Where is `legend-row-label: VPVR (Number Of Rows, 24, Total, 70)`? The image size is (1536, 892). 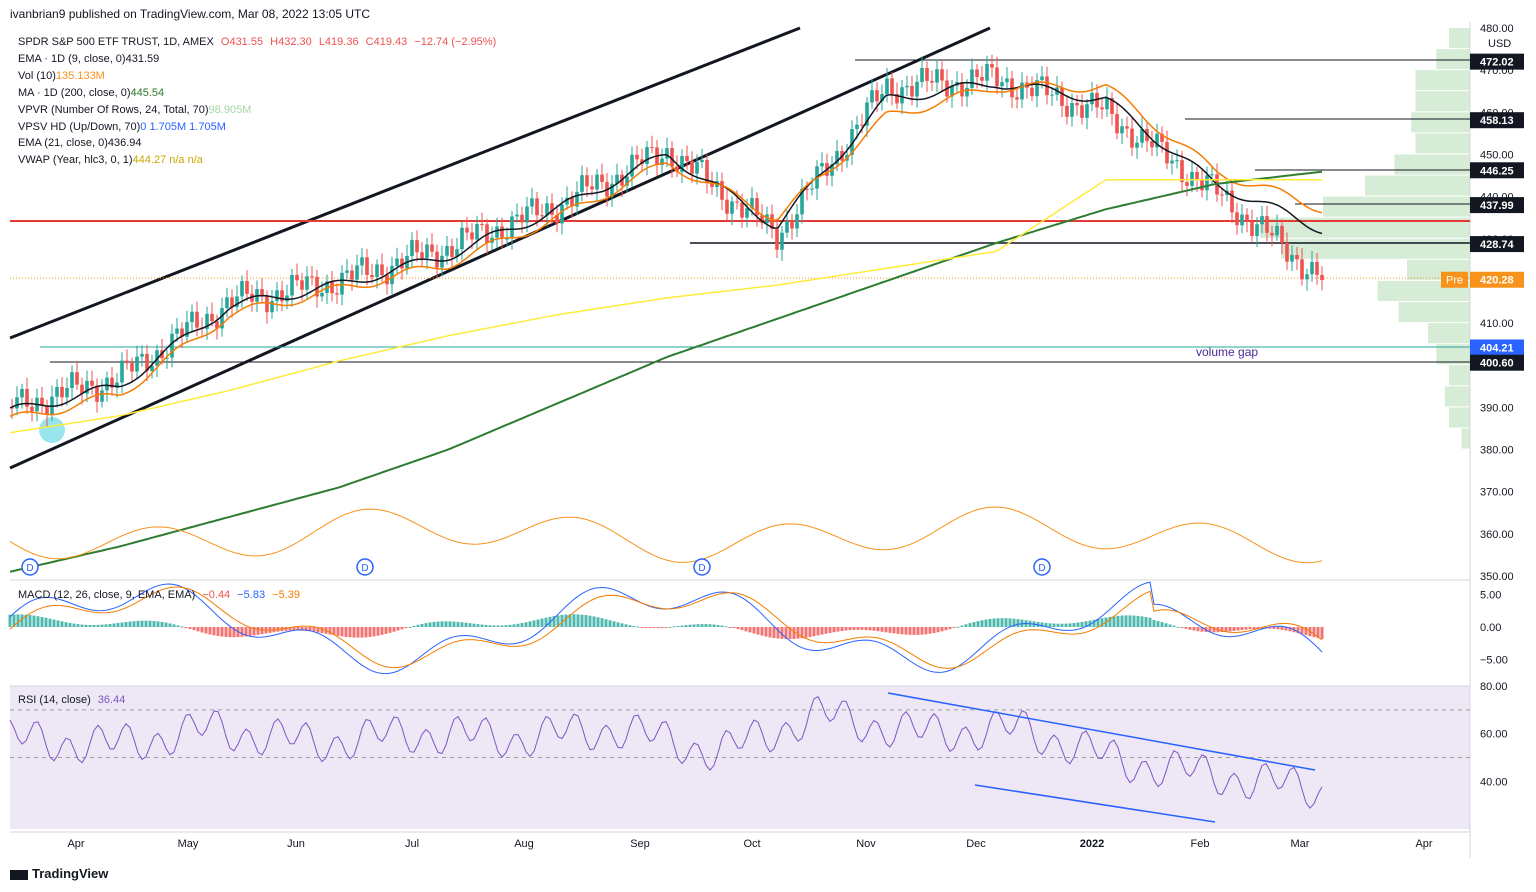
legend-row-label: VPVR (Number Of Rows, 24, Total, 70) is located at coordinates (113, 109).